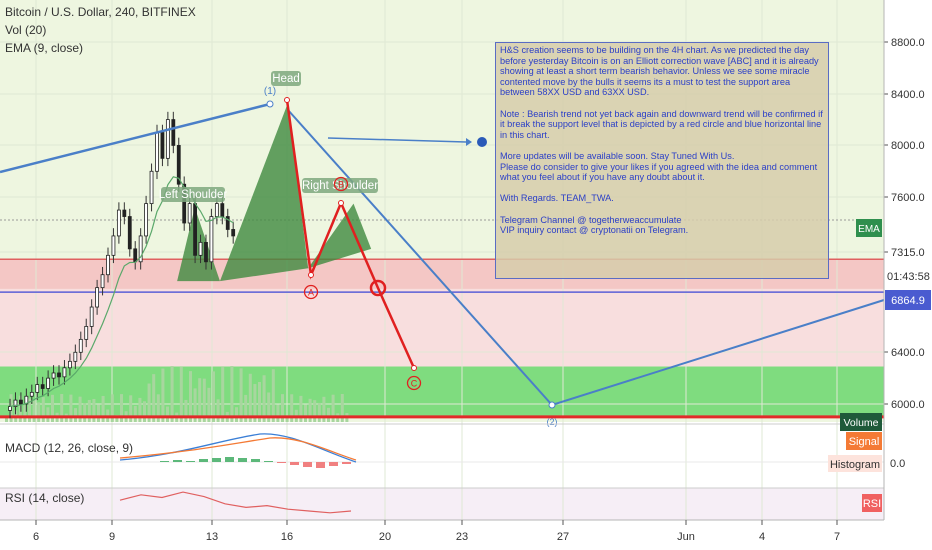 This screenshot has height=550, width=932. I want to click on symbol-title: Bitcoin / U.S. Dollar, 240, BITFINEX, so click(100, 12).